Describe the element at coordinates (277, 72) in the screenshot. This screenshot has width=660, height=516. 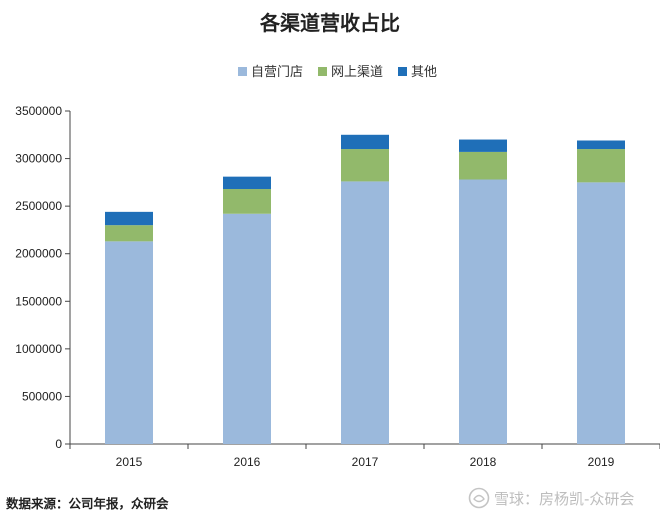
I see `legend-label: 自营门店` at that location.